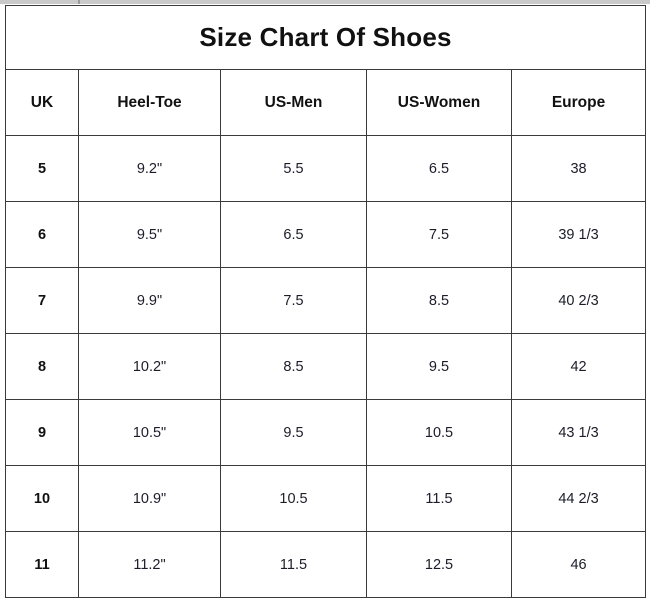 Image resolution: width=650 pixels, height=598 pixels. Describe the element at coordinates (439, 432) in the screenshot. I see `cell-us-women: 10.5` at that location.